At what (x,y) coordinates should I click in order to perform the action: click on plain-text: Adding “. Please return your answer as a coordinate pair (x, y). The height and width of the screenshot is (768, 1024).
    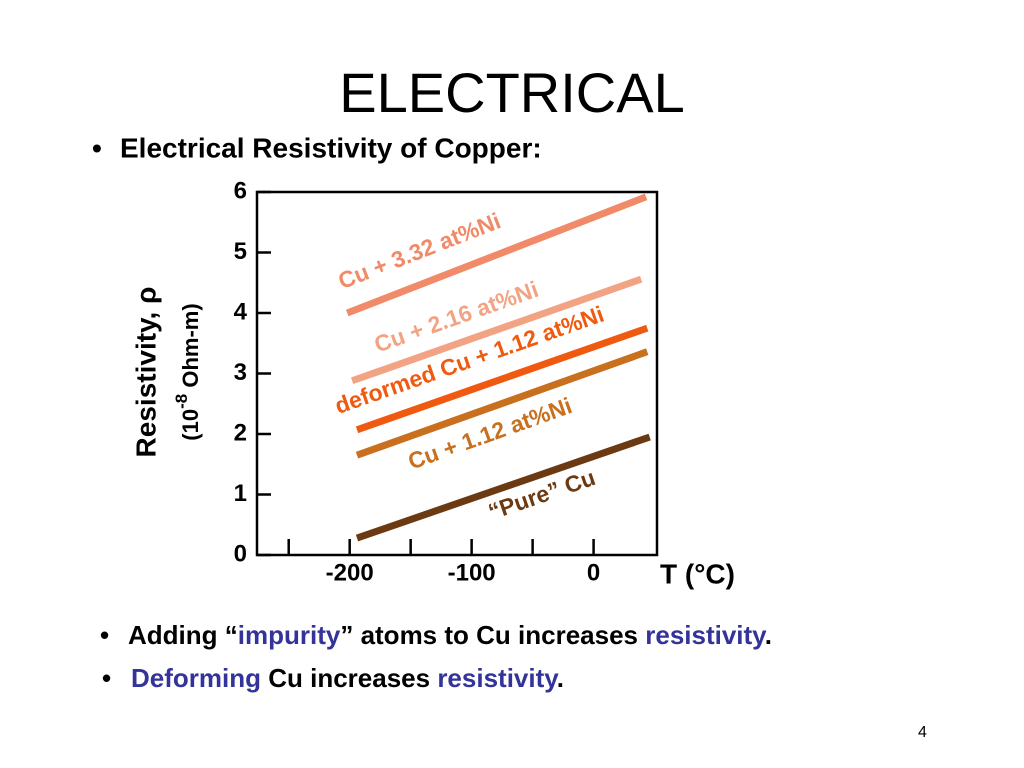
    Looking at the image, I should click on (183, 635).